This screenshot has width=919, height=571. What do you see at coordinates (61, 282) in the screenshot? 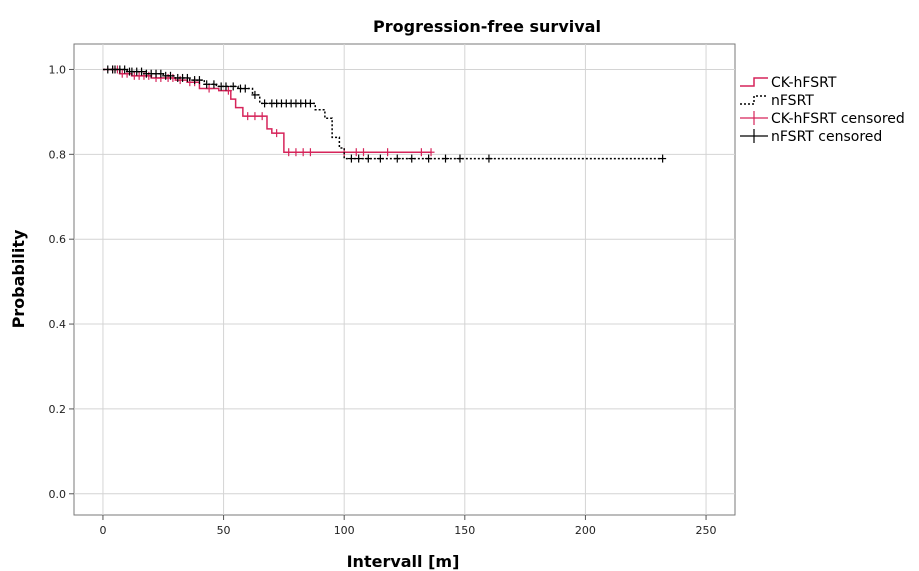
I see `y-axis-ticks: 0.0 0.2 0.4 0.6 0.8 1.0` at bounding box center [61, 282].